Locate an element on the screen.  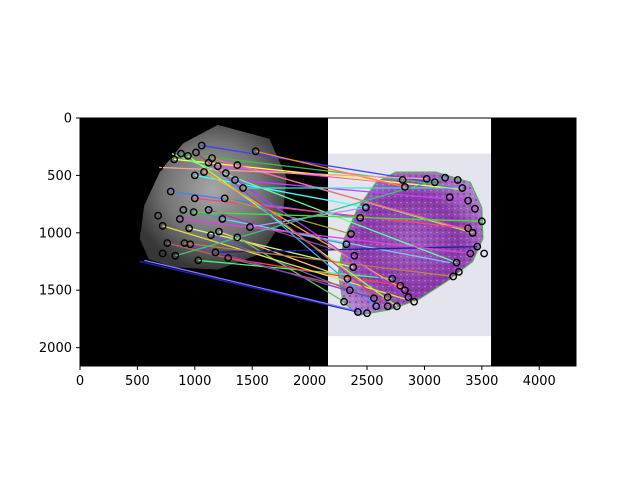
he-tissue-outline is located at coordinates (410, 244).